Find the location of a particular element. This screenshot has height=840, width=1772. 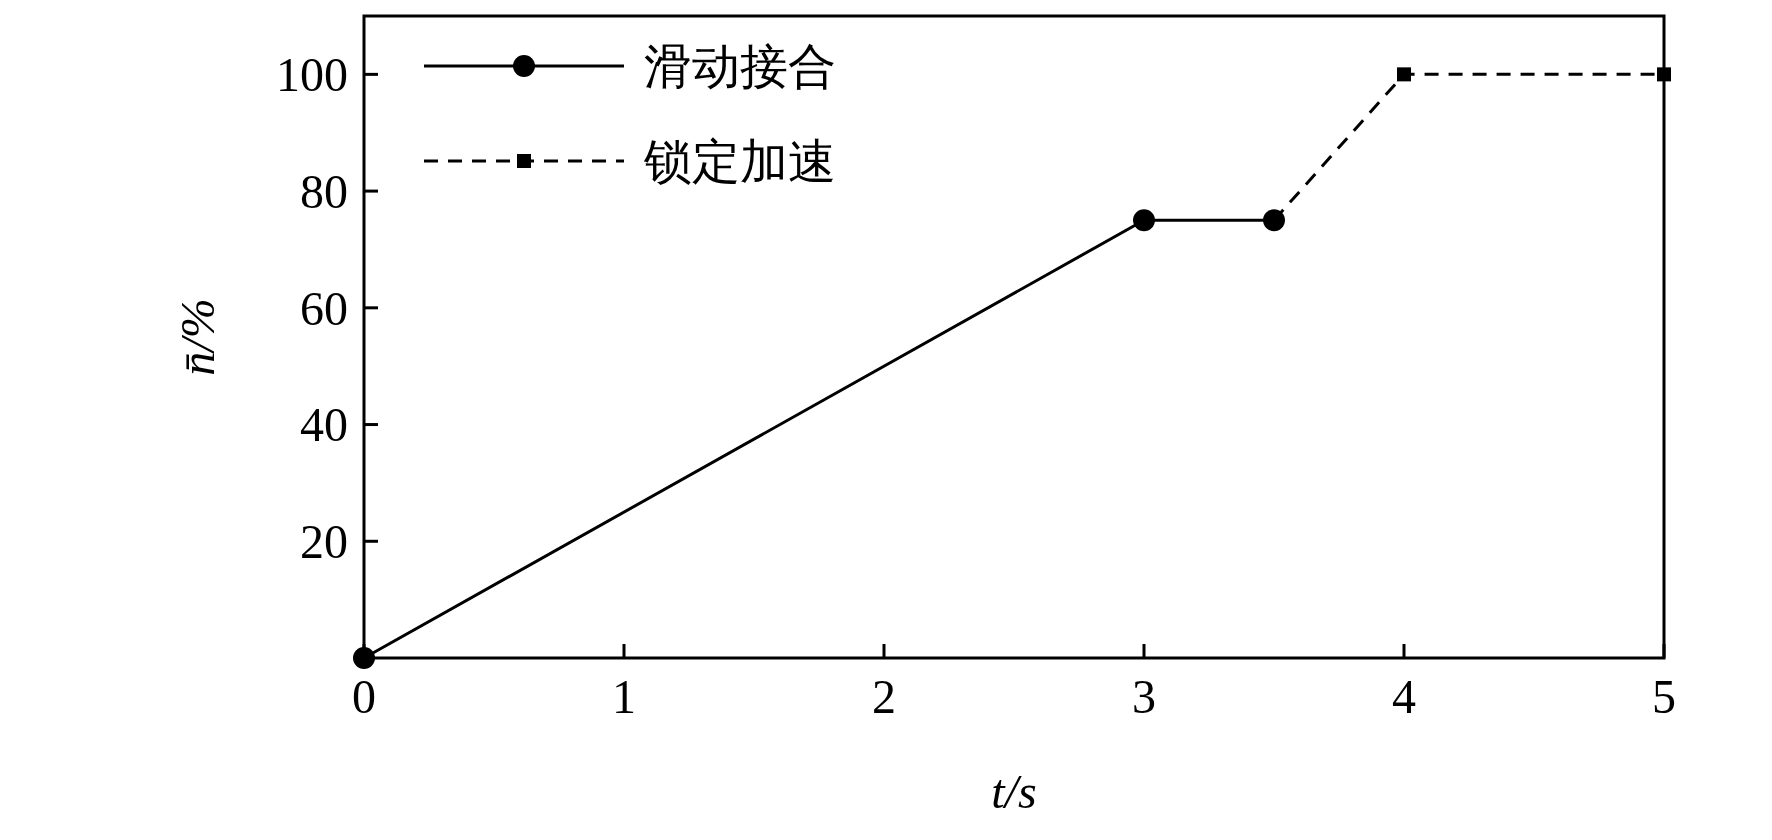

y-tick-label: 60 is located at coordinates (324, 308).